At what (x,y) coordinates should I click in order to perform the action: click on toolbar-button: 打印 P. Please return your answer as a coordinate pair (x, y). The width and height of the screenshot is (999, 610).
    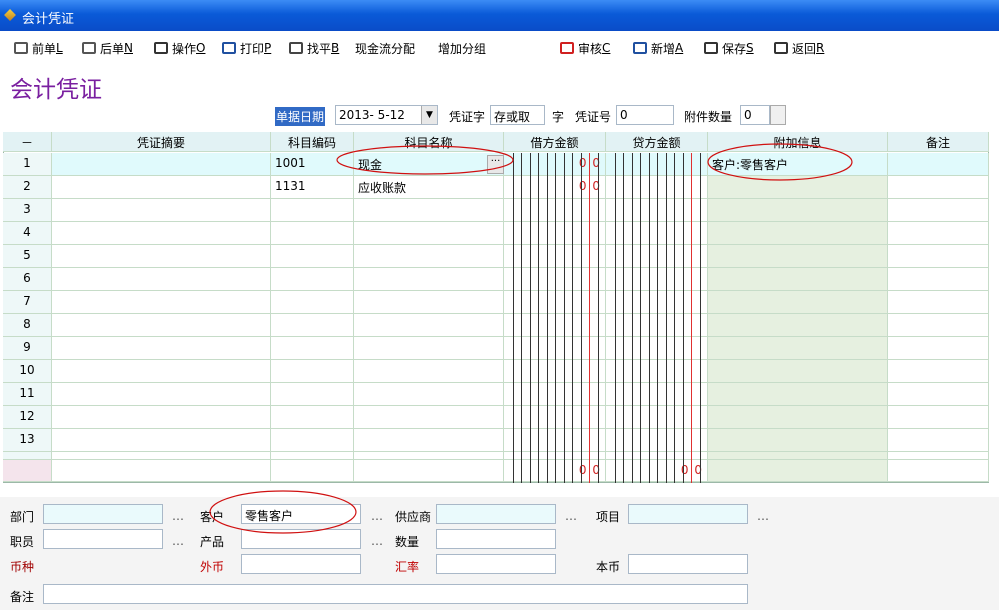
    Looking at the image, I should click on (246, 48).